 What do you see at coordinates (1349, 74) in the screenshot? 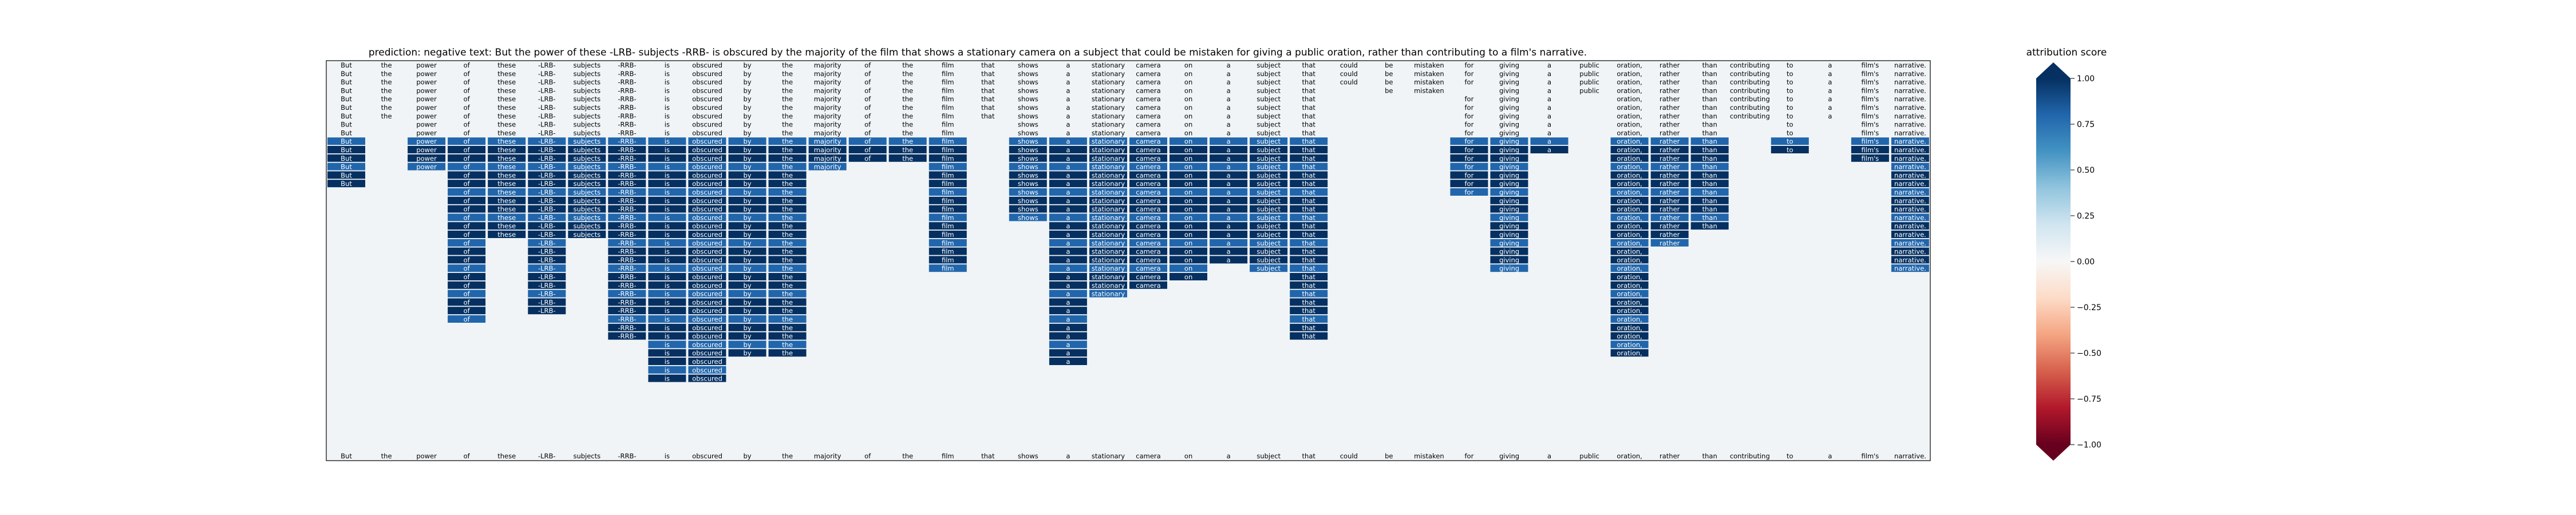
I see `token-label: could` at bounding box center [1349, 74].